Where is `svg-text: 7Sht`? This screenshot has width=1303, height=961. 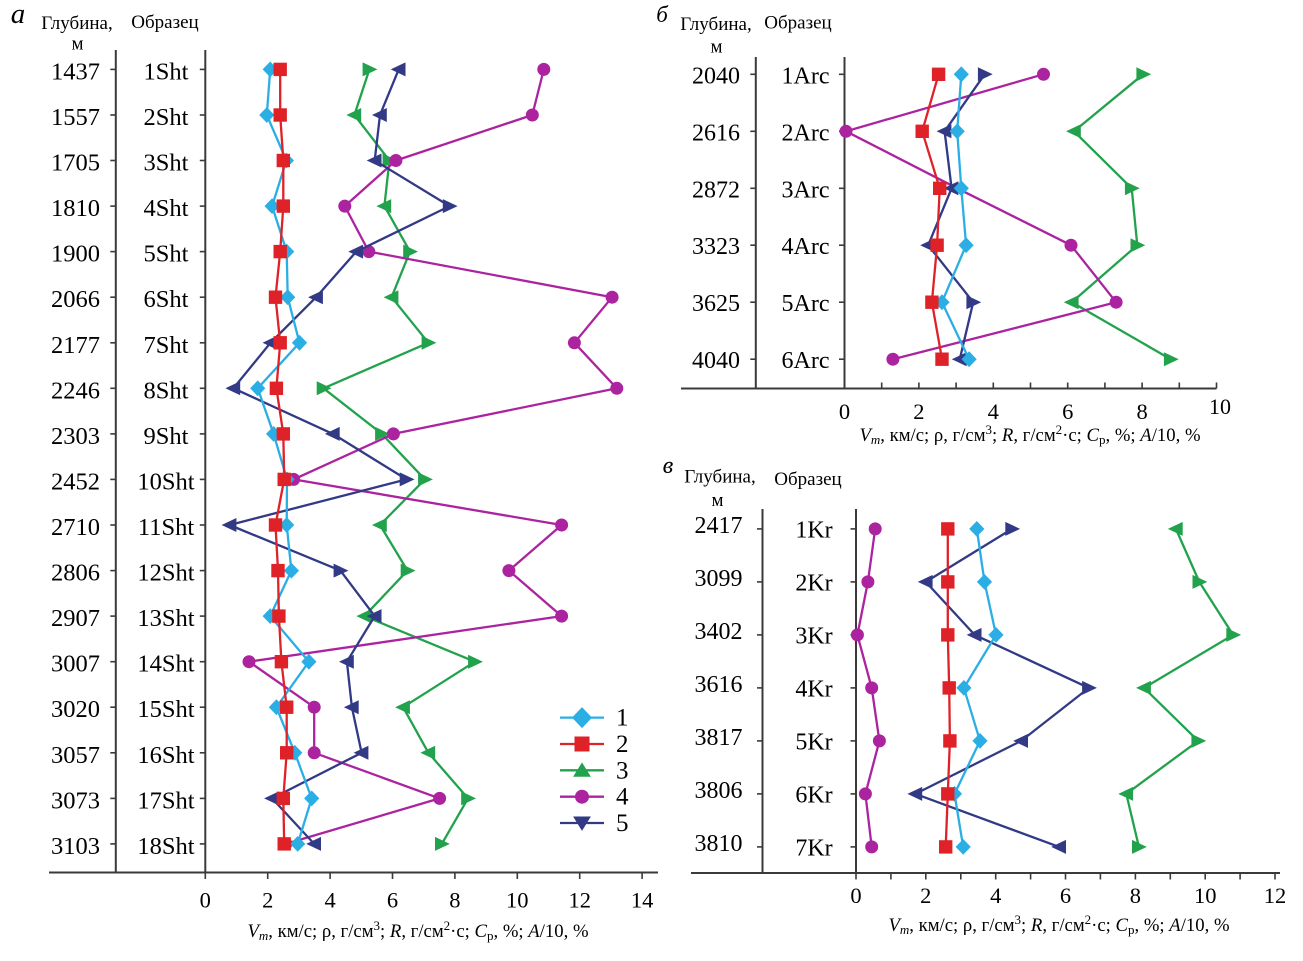
svg-text: 7Sht is located at coordinates (166, 345).